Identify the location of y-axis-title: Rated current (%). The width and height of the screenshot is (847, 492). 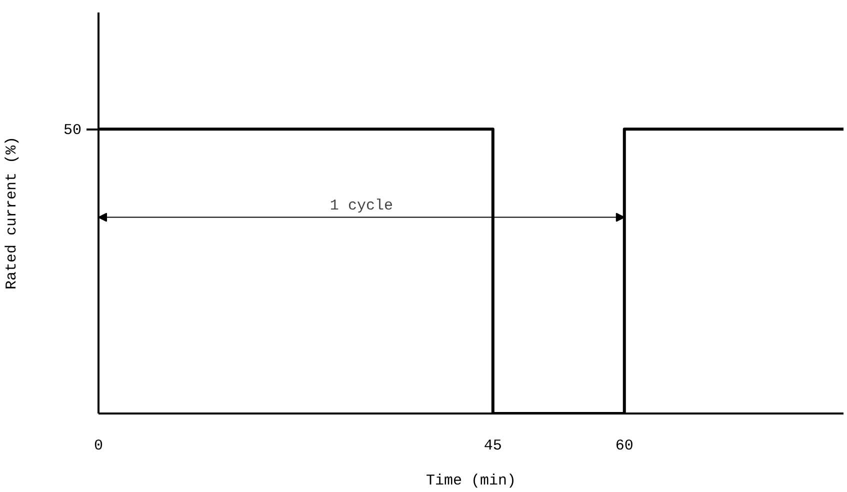
(11, 213).